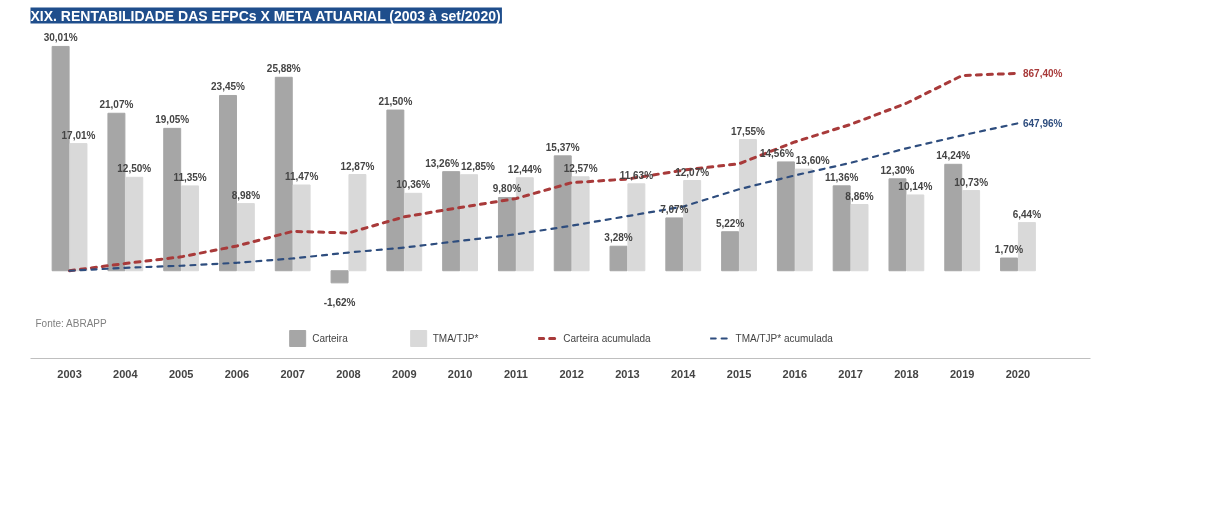  I want to click on data-label: 11,47%, so click(301, 177).